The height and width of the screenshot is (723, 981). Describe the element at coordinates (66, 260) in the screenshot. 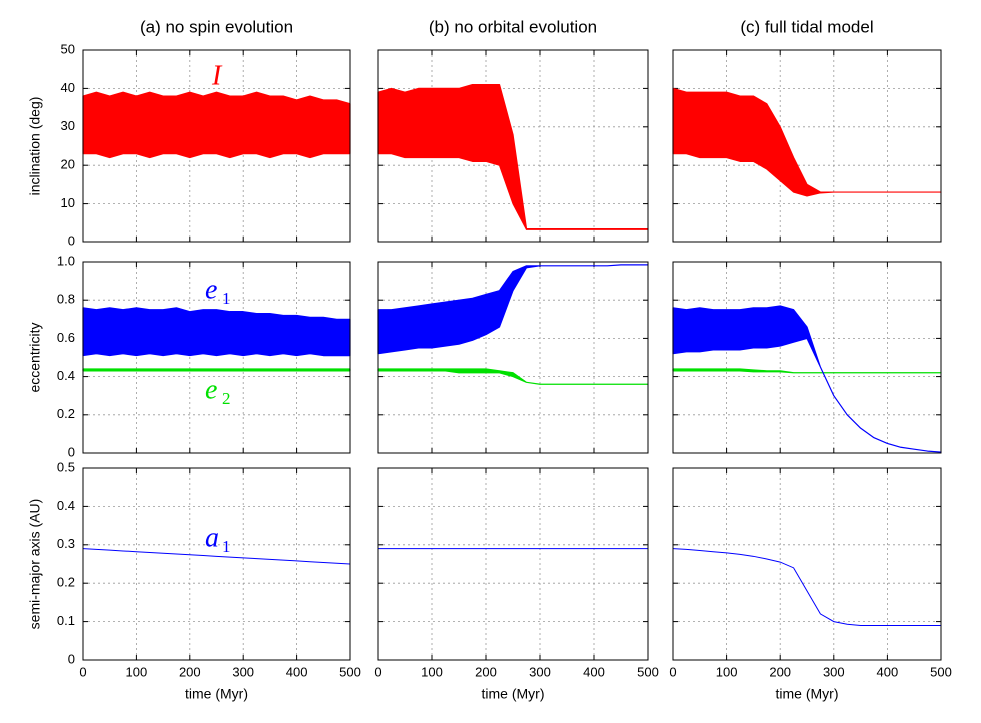

I see `y-tick-label: 1.0` at that location.